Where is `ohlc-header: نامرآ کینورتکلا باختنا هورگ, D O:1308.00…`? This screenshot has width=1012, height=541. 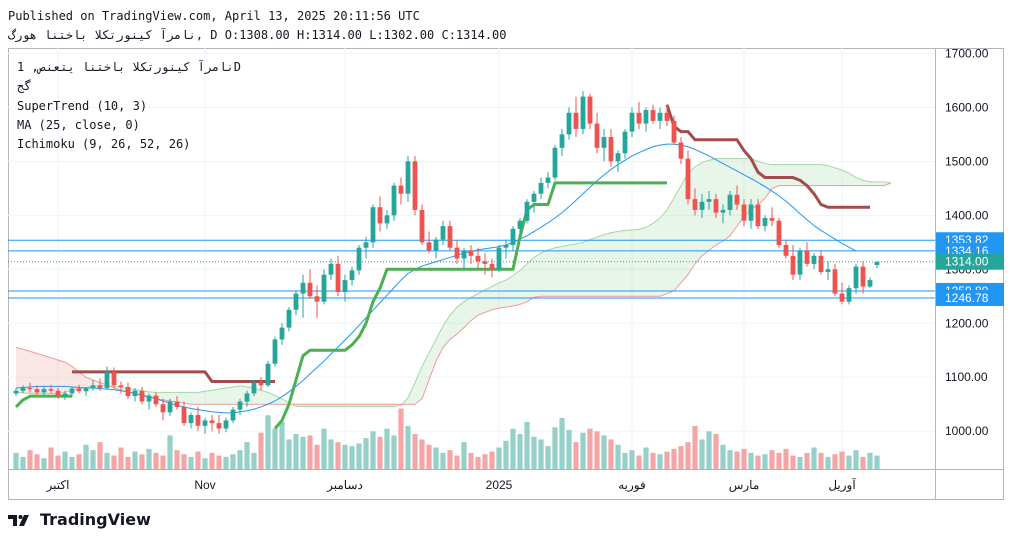 ohlc-header: نامرآ کینورتکلا باختنا هورگ, D O:1308.00… is located at coordinates (257, 35).